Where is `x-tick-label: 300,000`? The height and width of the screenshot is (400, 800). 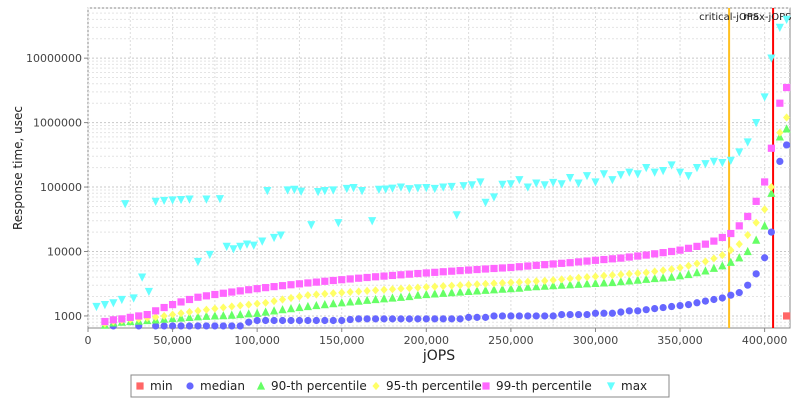
x-tick-label: 300,000 is located at coordinates (596, 340).